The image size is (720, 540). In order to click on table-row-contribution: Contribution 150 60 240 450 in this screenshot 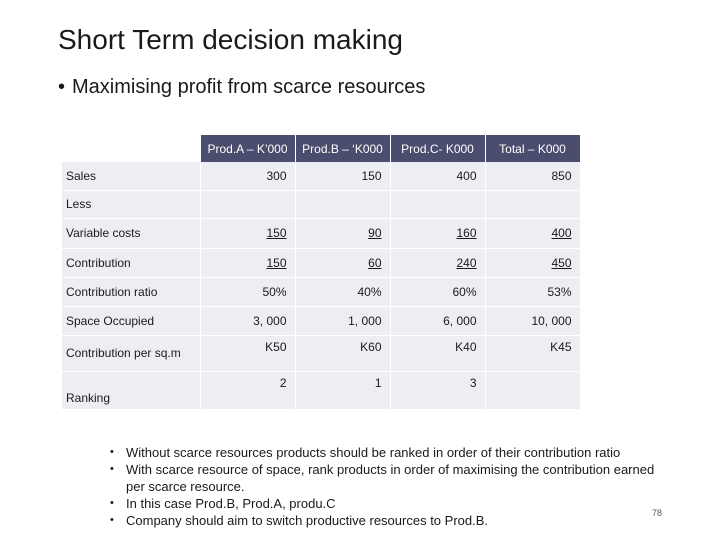, I will do `click(321, 263)`.